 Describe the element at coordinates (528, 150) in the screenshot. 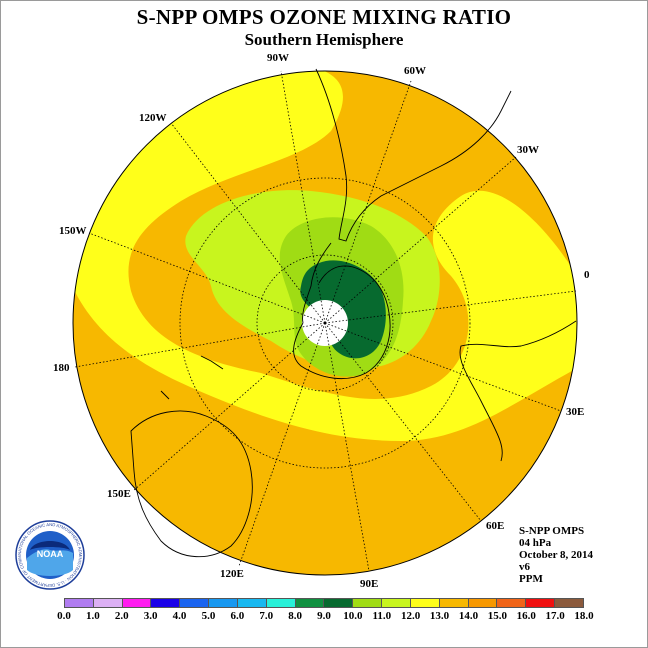

I see `lon-label-30w: 30W` at that location.